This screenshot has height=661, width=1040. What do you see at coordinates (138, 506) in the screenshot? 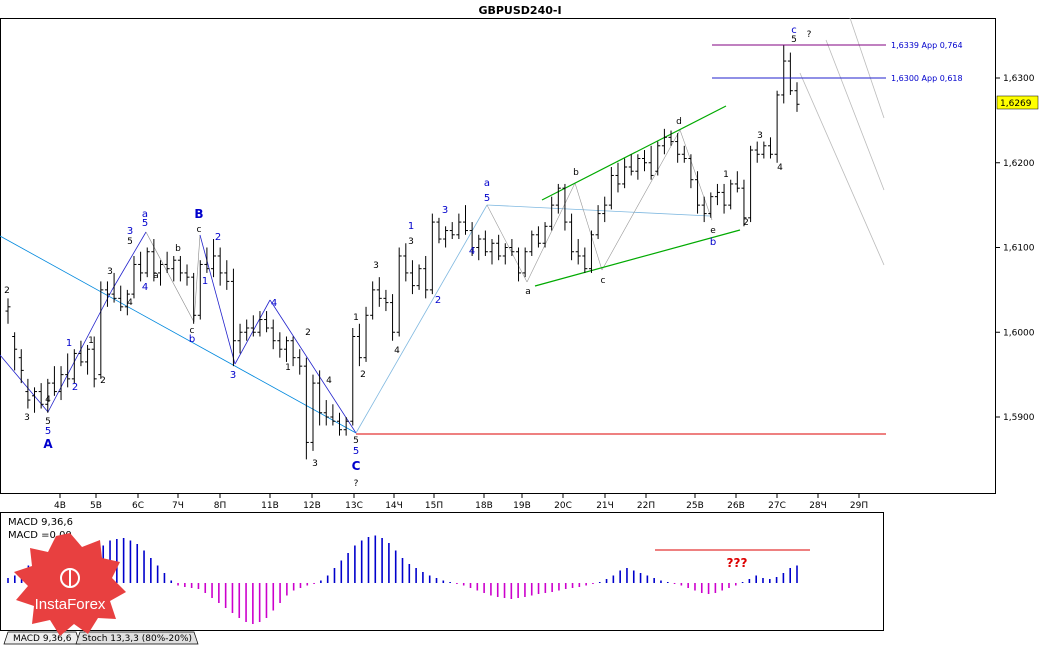
I see `time-tick-label: 6С` at bounding box center [138, 506].